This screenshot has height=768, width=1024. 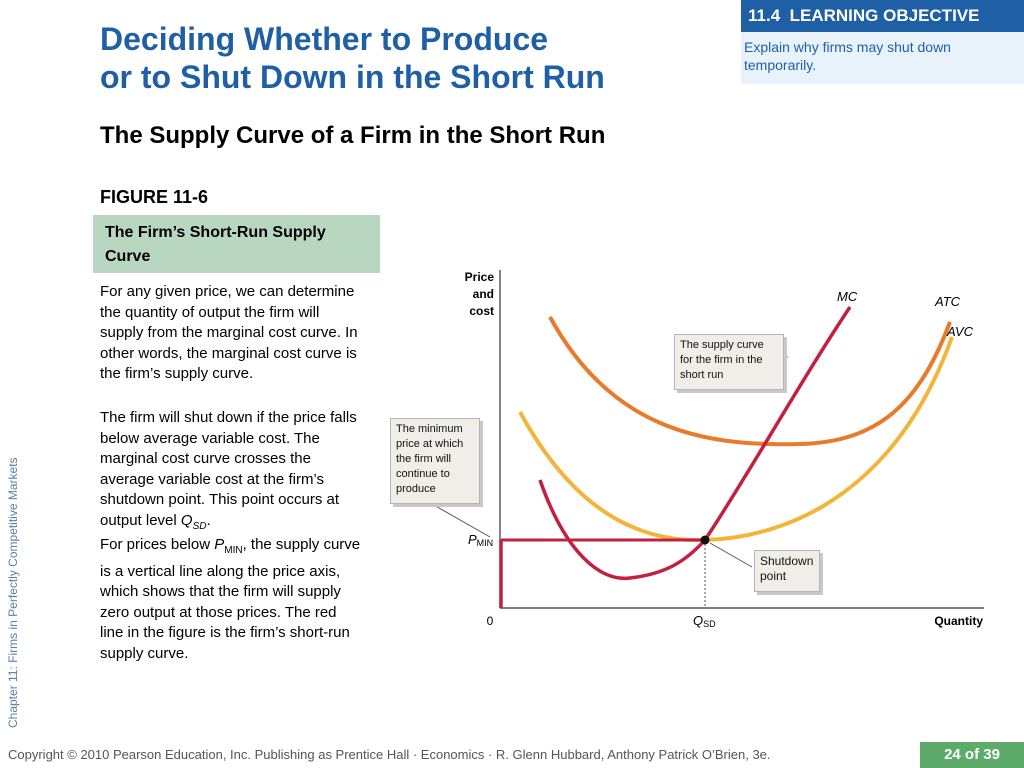 I want to click on shutdown-leader, so click(x=731, y=555).